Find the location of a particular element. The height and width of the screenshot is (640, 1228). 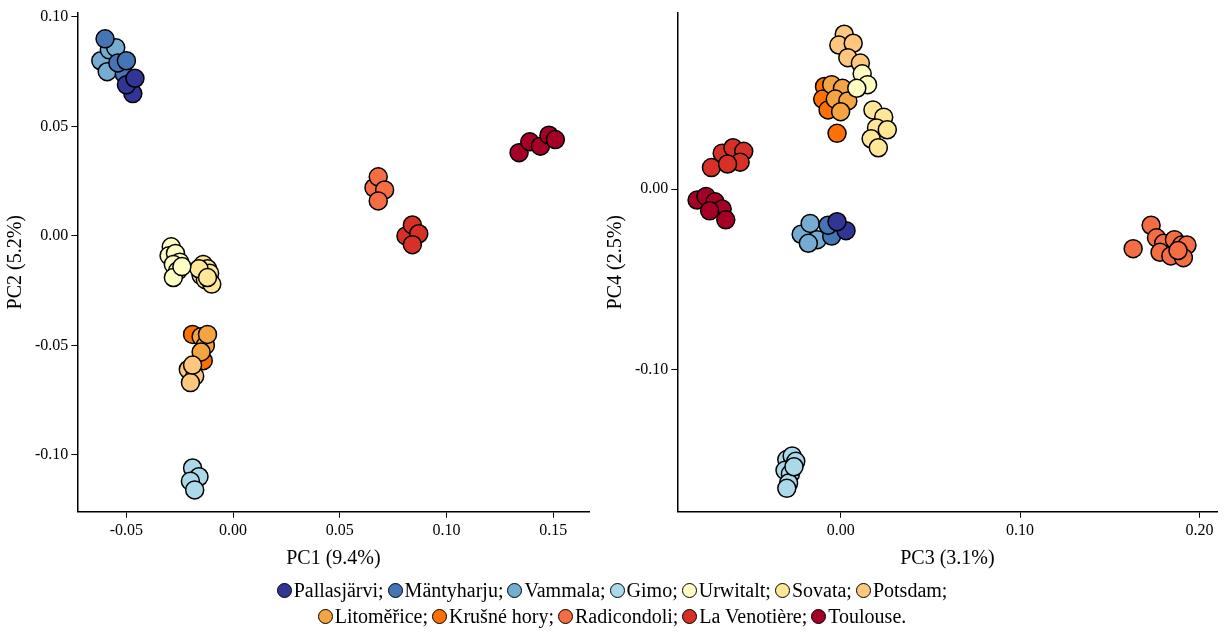

x-tick-label: 0.20 is located at coordinates (1199, 529).